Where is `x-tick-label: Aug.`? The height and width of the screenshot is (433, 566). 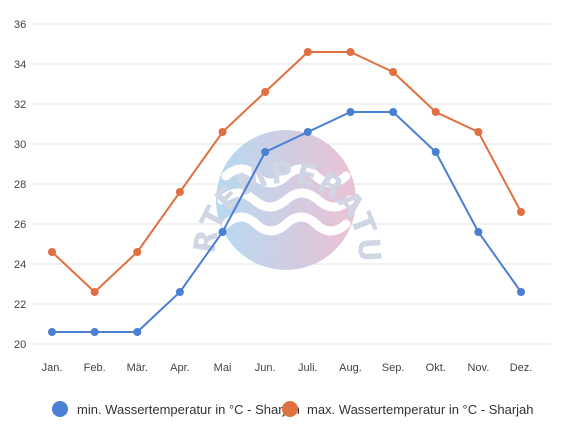 x-tick-label: Aug. is located at coordinates (350, 368).